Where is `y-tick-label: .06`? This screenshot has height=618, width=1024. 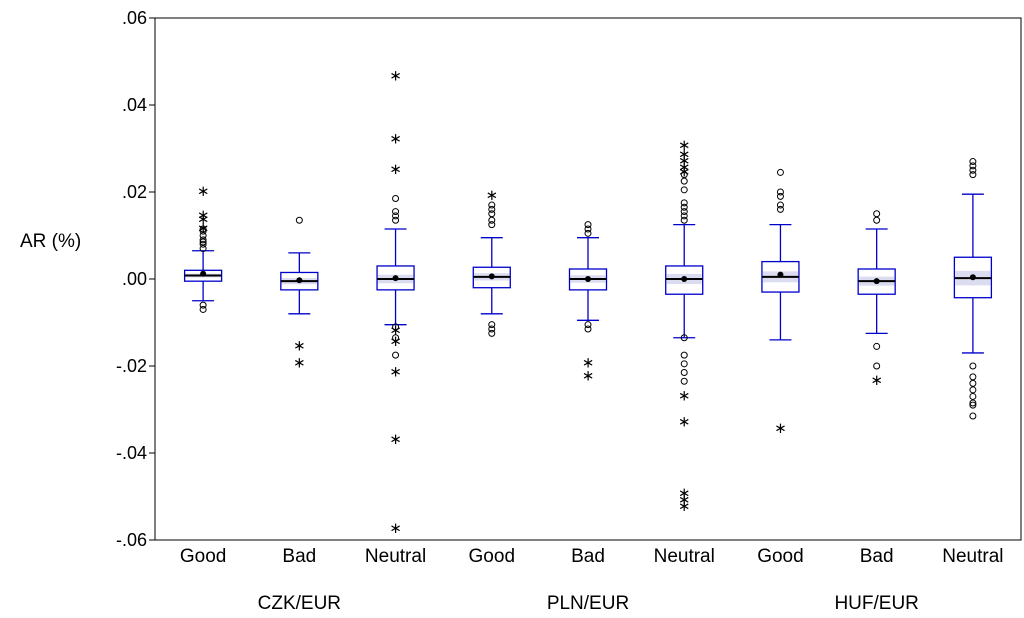
y-tick-label: .06 is located at coordinates (134, 18).